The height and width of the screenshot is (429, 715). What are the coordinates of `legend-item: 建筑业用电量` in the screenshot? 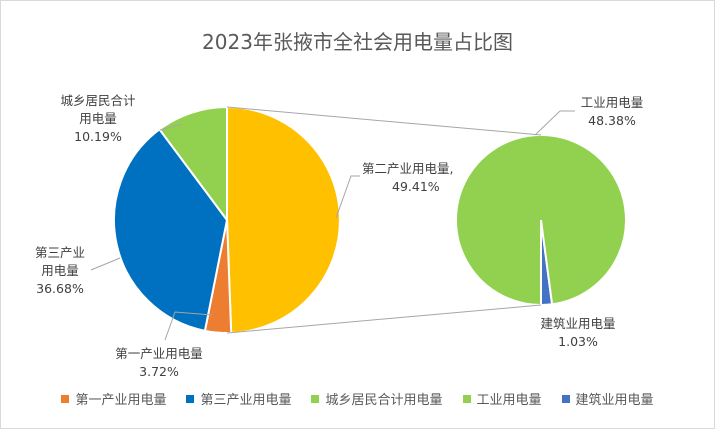 It's located at (607, 398).